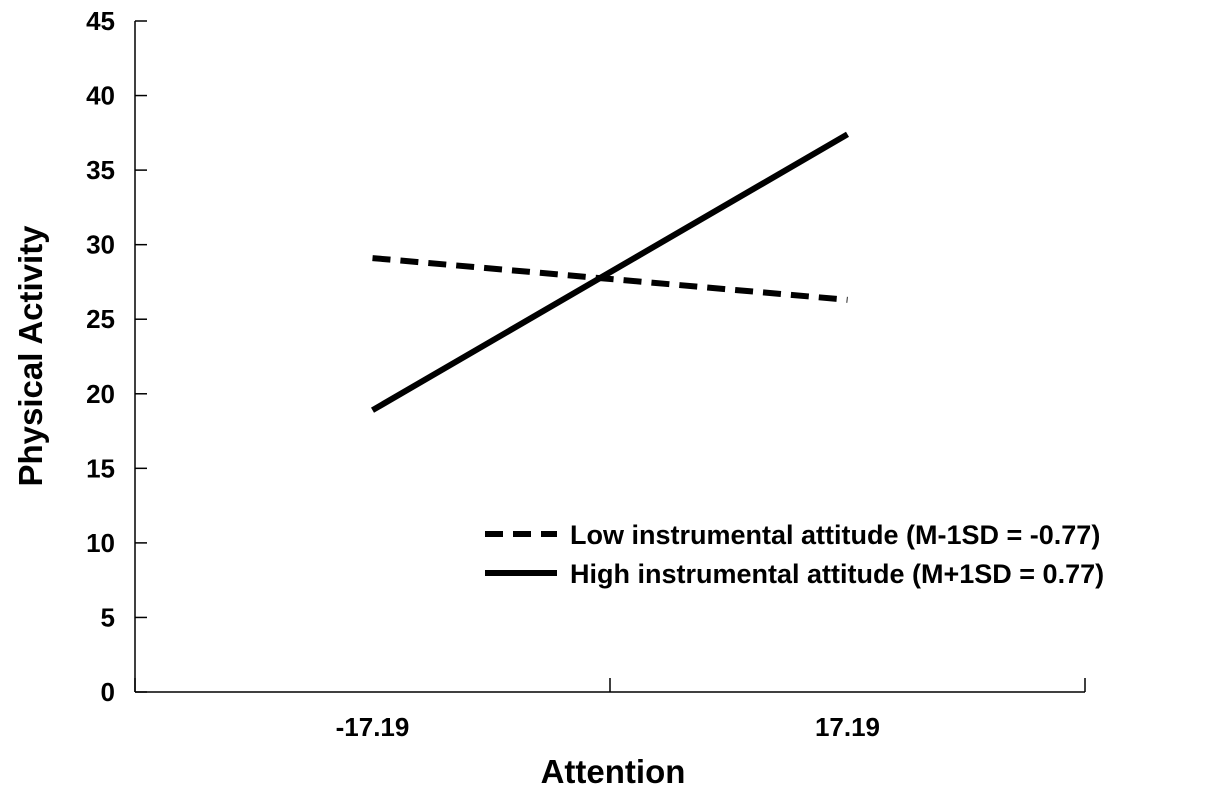 The width and height of the screenshot is (1229, 792). Describe the element at coordinates (373, 727) in the screenshot. I see `x-tick-label: -17.19` at that location.